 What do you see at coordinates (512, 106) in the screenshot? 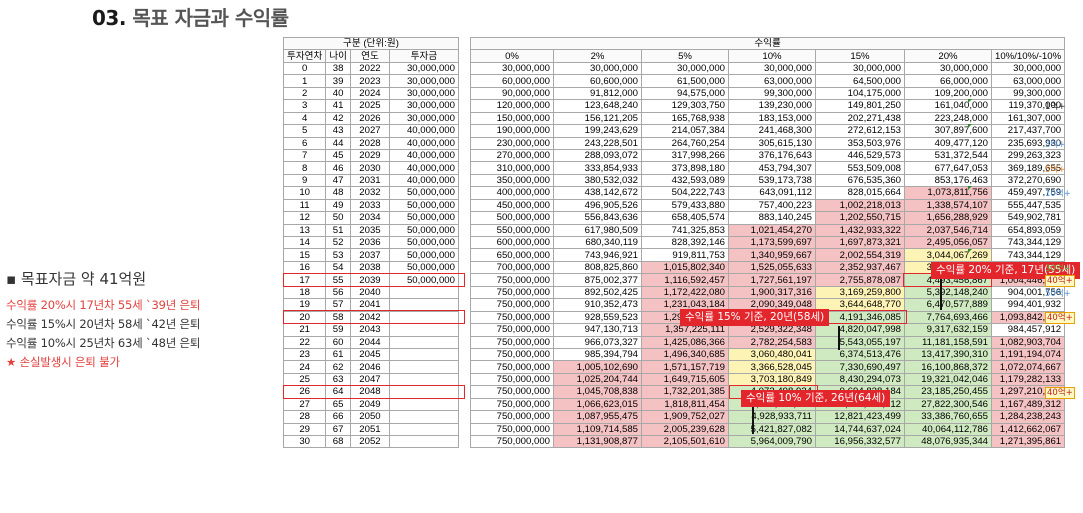
I see `table-cell: 120,000,000` at bounding box center [512, 106].